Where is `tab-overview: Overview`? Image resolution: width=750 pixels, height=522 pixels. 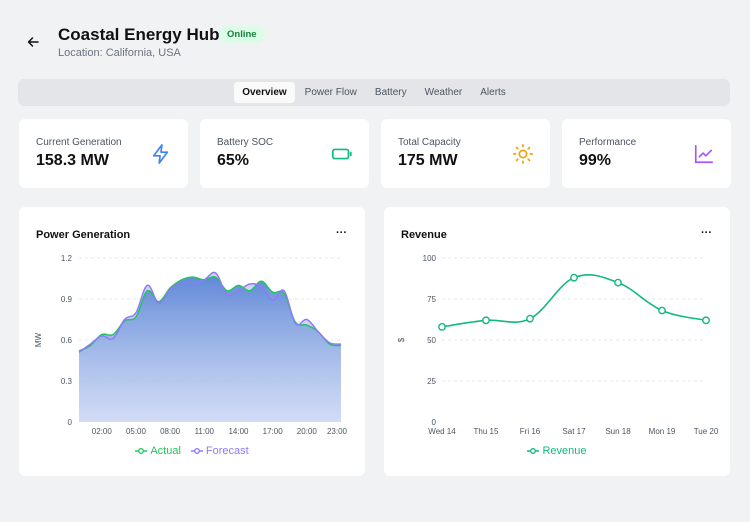
tab-overview: Overview is located at coordinates (264, 92).